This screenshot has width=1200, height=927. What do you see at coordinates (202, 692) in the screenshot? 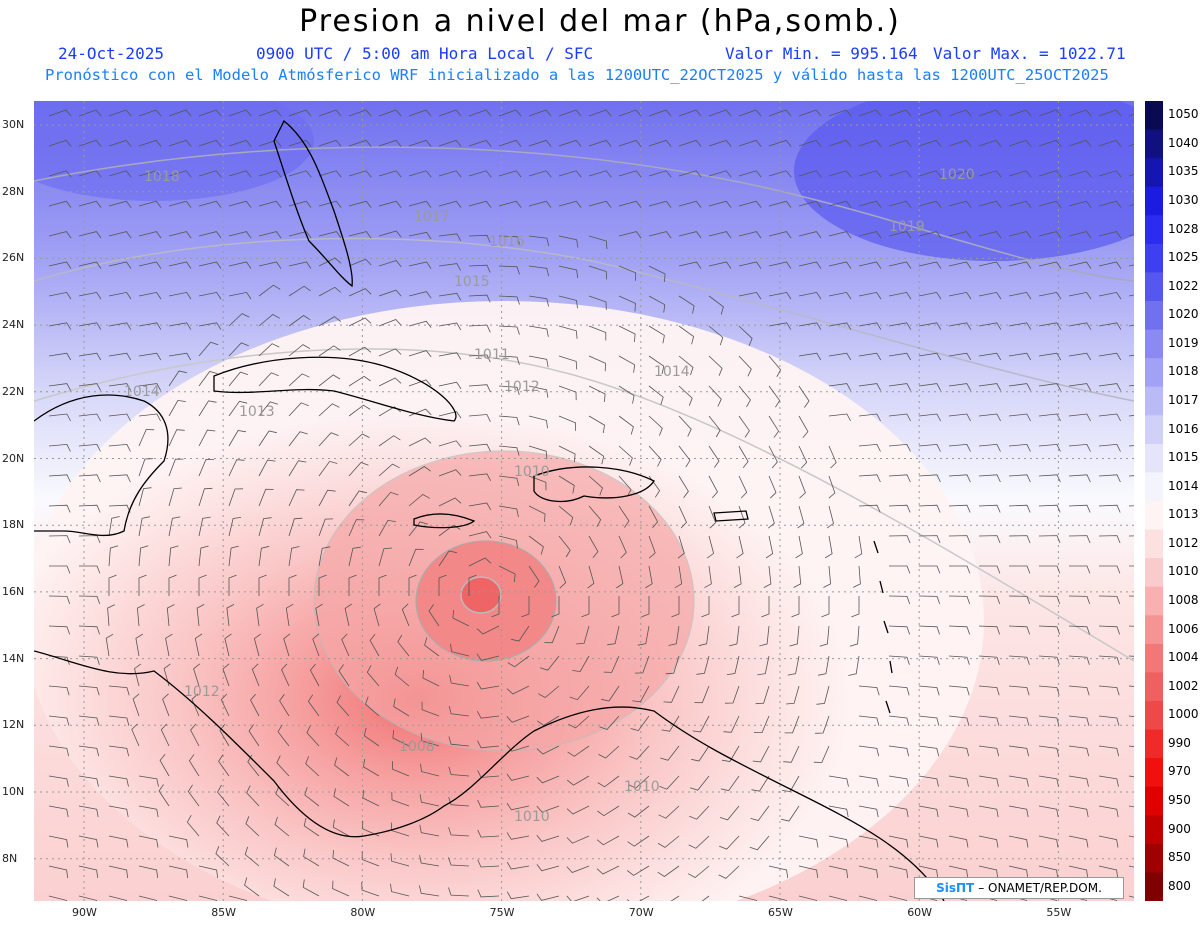
I see `isobar-label: 1012` at bounding box center [202, 692].